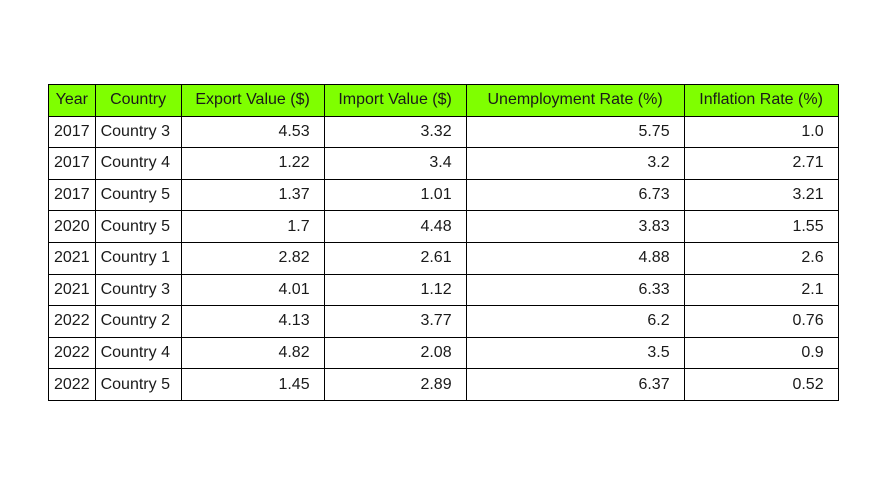 The image size is (884, 484). I want to click on table-row: 2017 Country 3 4.53 3.32 5.75 1.0, so click(443, 132).